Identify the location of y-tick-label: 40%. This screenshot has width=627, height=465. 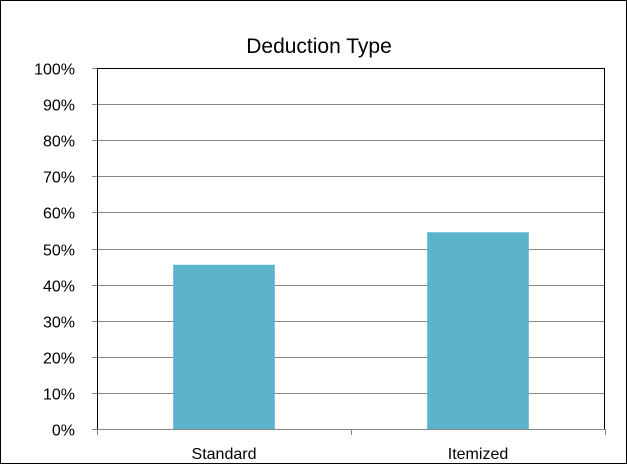
(59, 287).